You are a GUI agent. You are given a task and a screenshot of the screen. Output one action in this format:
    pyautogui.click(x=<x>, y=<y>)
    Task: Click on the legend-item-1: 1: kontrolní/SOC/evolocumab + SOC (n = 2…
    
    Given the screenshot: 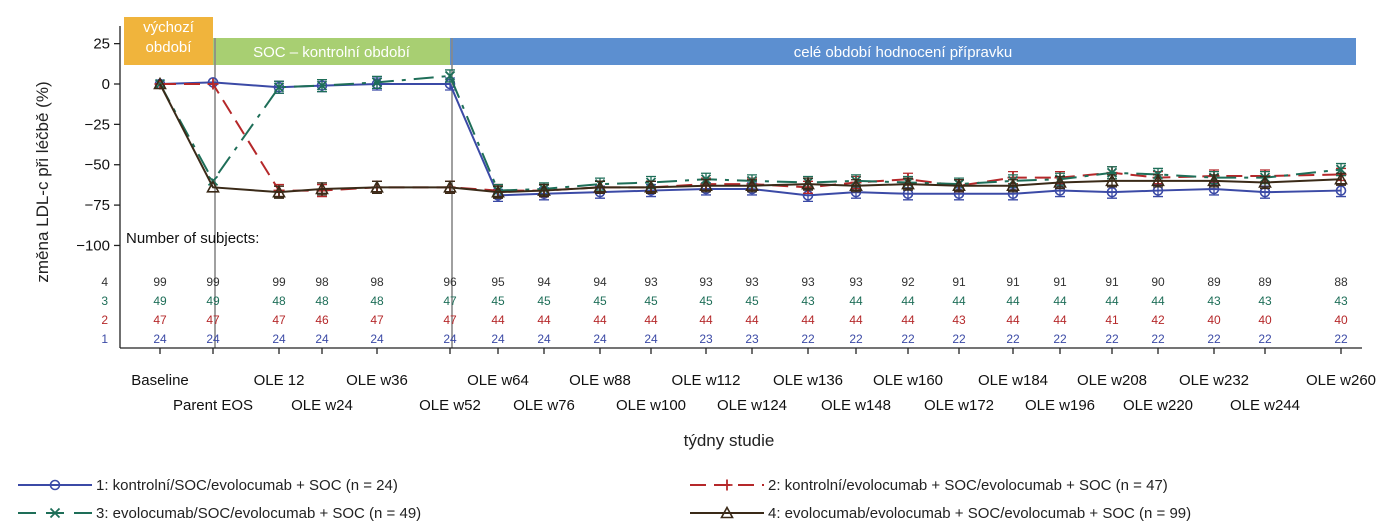 What is the action you would take?
    pyautogui.click(x=208, y=485)
    